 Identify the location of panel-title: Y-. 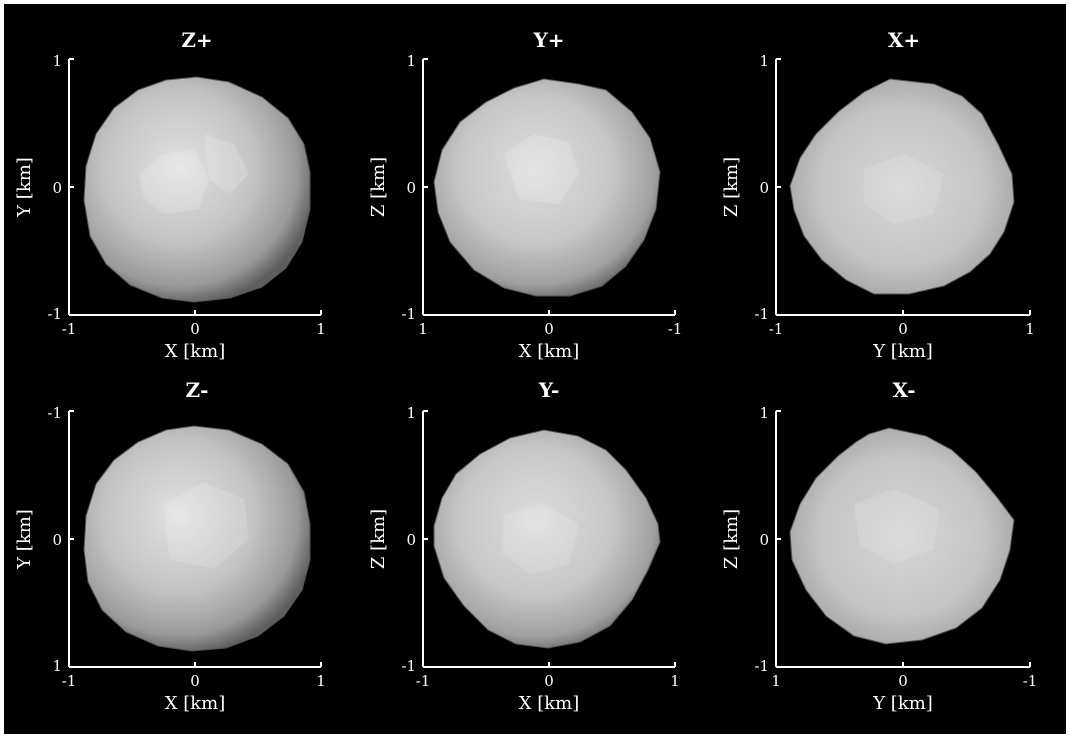
(549, 390).